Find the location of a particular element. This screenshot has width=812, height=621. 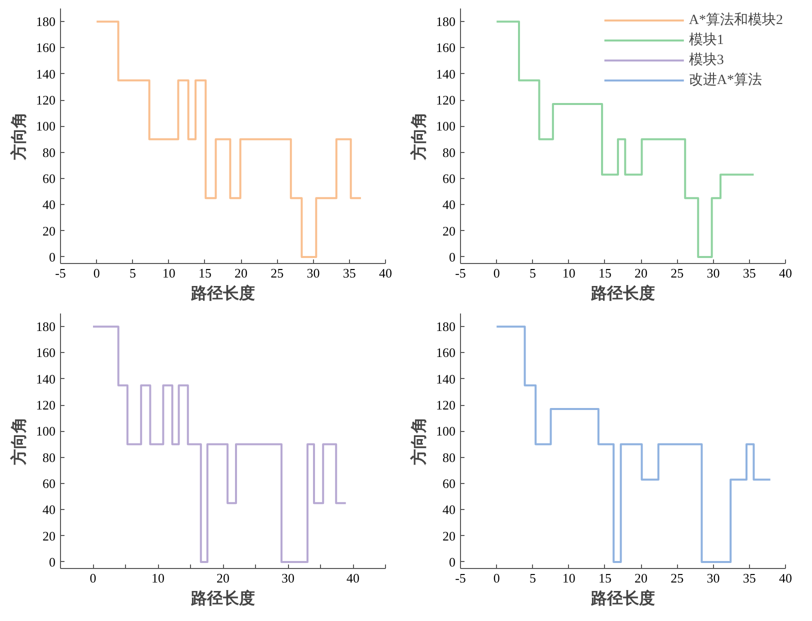

text: 模块3 is located at coordinates (706, 60).